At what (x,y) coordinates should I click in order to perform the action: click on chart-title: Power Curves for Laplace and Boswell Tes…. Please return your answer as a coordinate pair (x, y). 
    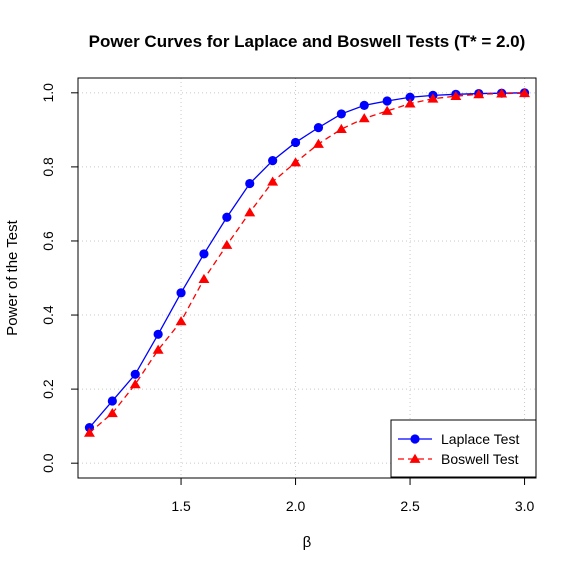
    Looking at the image, I should click on (307, 41).